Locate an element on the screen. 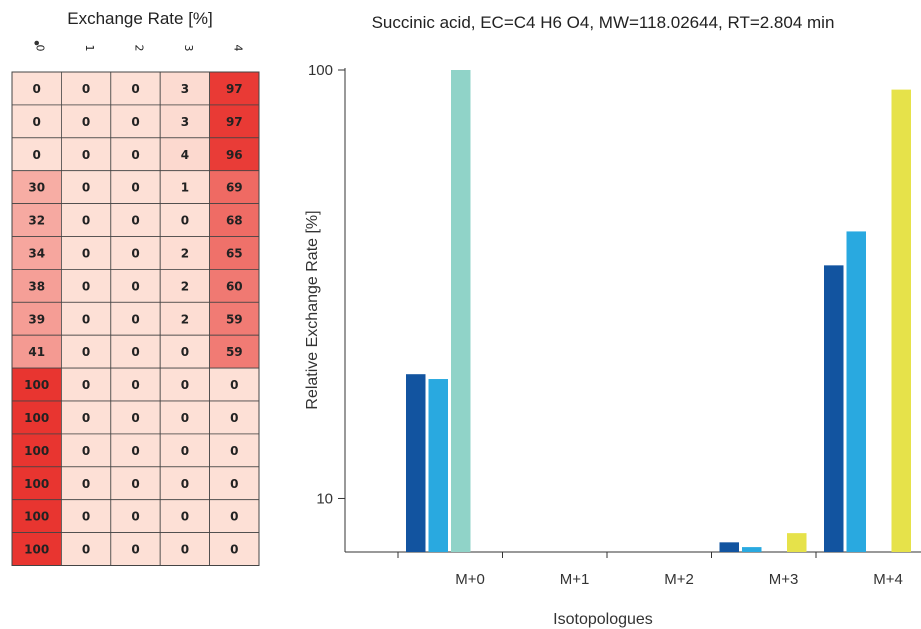 The height and width of the screenshot is (629, 921). heatmap-cell-value: 4 is located at coordinates (185, 155).